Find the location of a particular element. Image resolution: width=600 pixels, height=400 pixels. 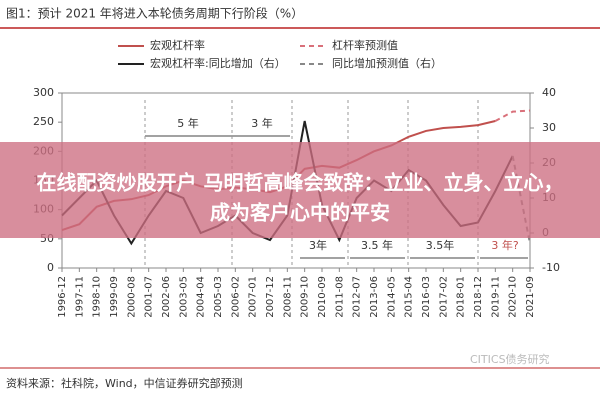

chart-title: 图1：预计 2021 年将进入本轮债务周期下行阶段（%） is located at coordinates (154, 13).